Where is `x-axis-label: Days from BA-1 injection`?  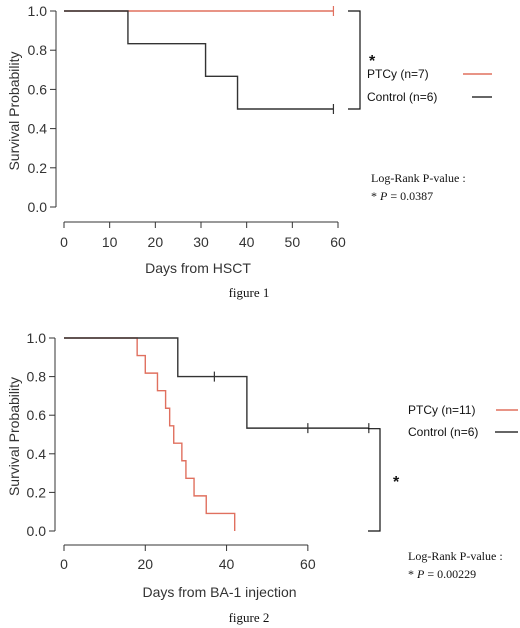 x-axis-label: Days from BA-1 injection is located at coordinates (219, 592).